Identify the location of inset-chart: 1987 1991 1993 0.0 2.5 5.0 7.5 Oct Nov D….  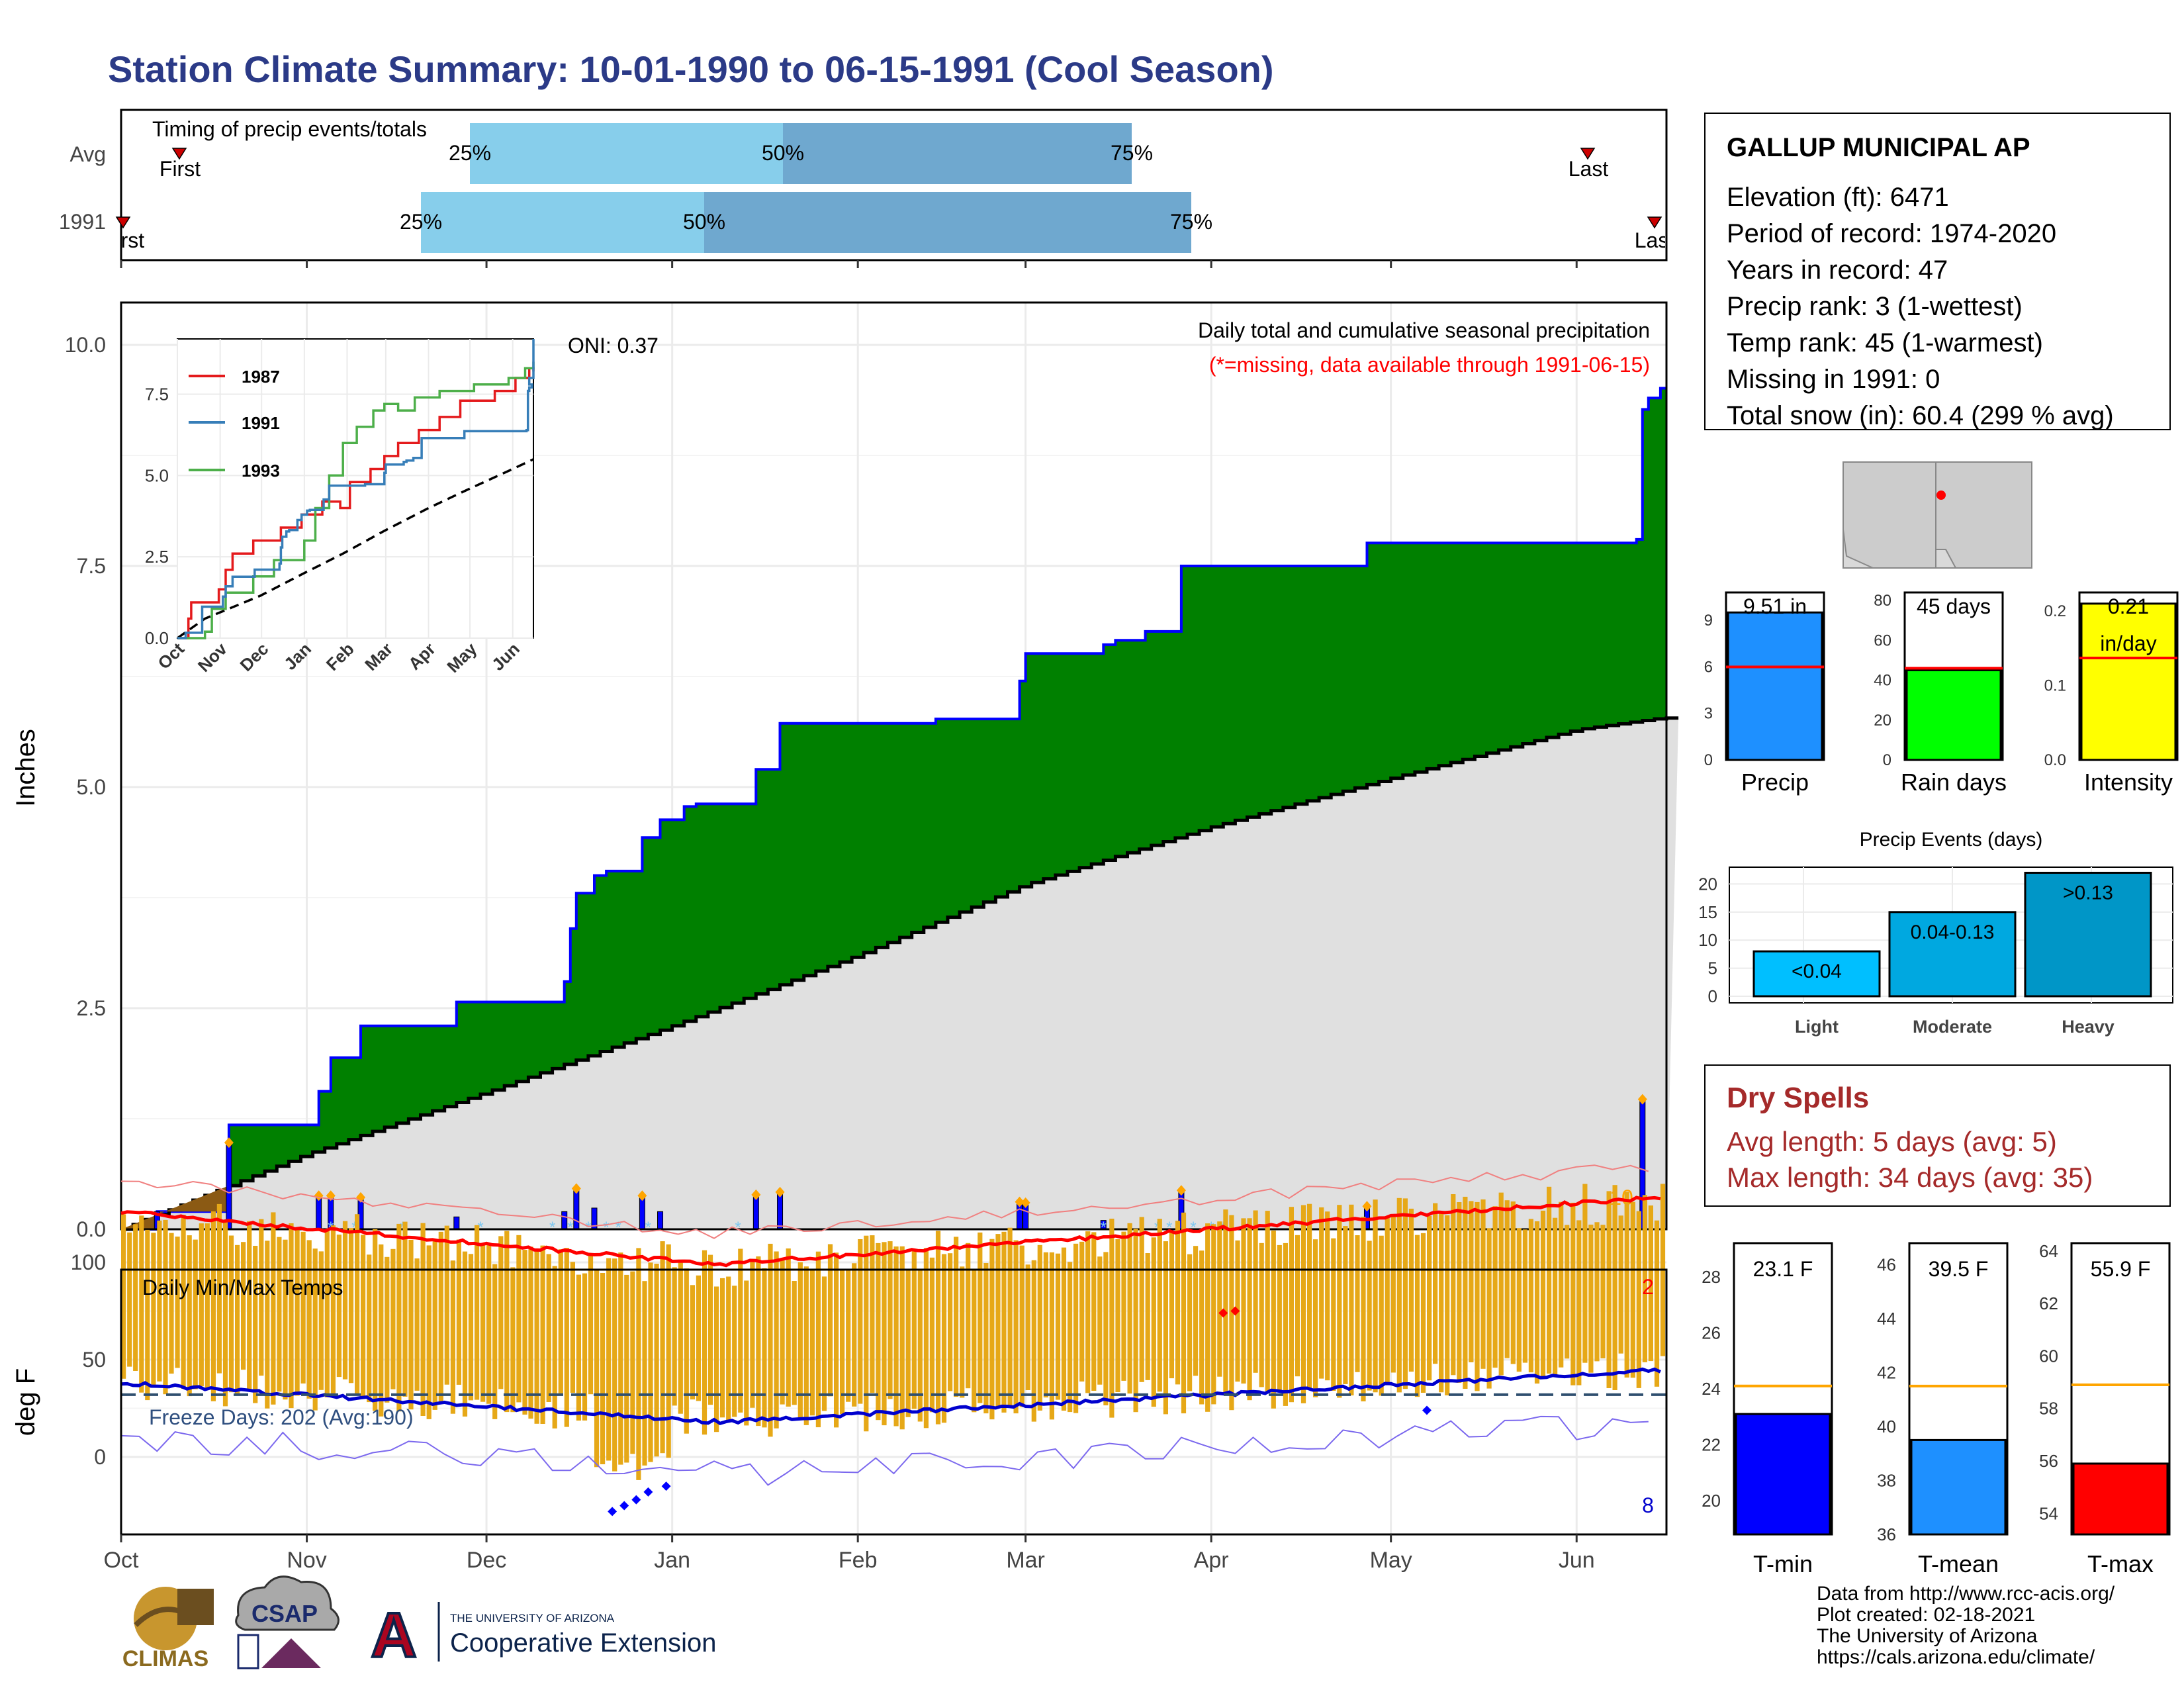
(340, 507).